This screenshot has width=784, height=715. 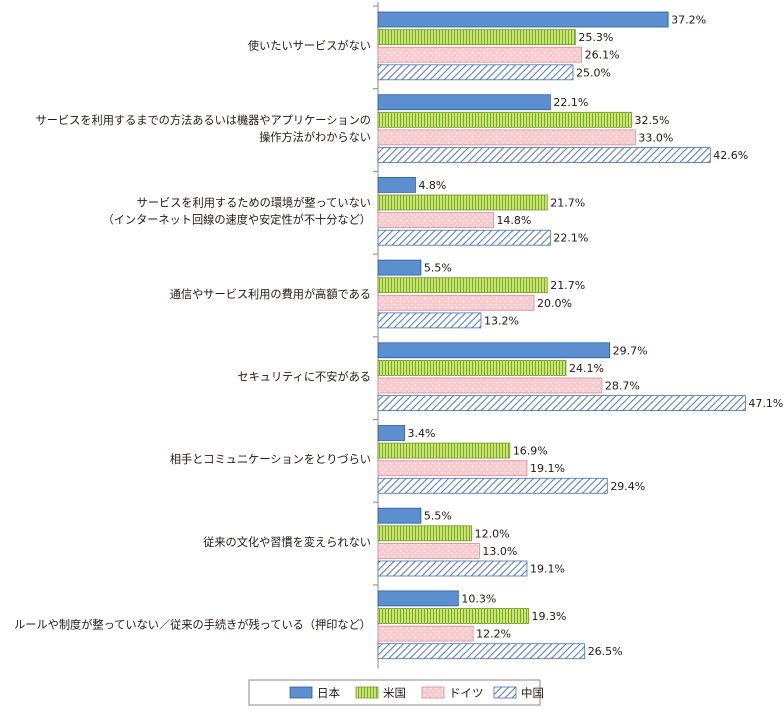 I want to click on data-label: 29.7%, so click(x=630, y=350).